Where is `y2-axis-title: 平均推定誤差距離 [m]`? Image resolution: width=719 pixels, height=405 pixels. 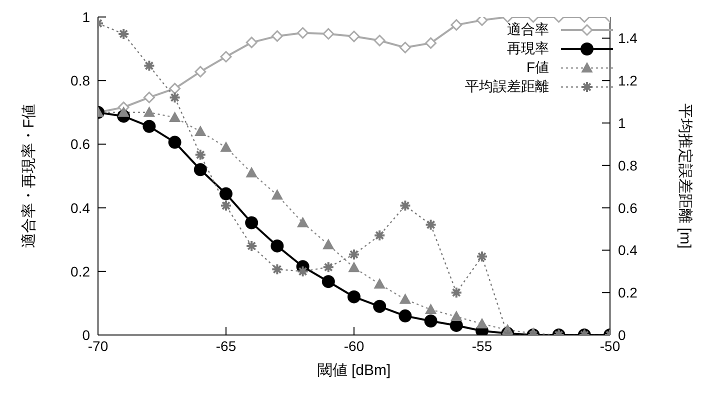
y2-axis-title: 平均推定誤差距離 [m] is located at coordinates (685, 176).